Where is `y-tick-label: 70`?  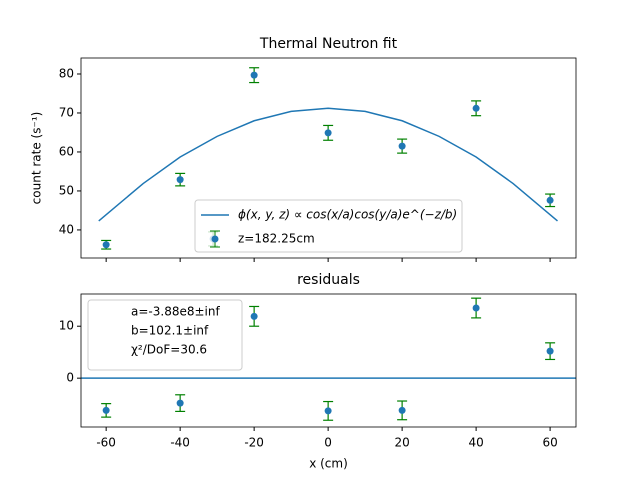
y-tick-label: 70 is located at coordinates (66, 112).